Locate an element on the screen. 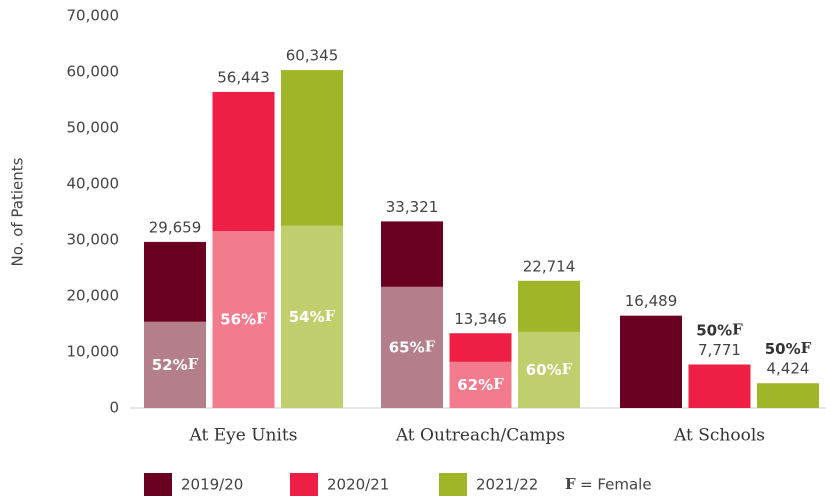 The height and width of the screenshot is (497, 826). x-tick-label: At Outreach/Camps is located at coordinates (480, 436).